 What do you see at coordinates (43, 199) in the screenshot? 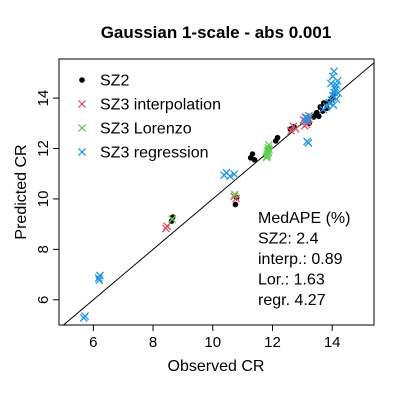
I see `y-tick-label: 10` at bounding box center [43, 199].